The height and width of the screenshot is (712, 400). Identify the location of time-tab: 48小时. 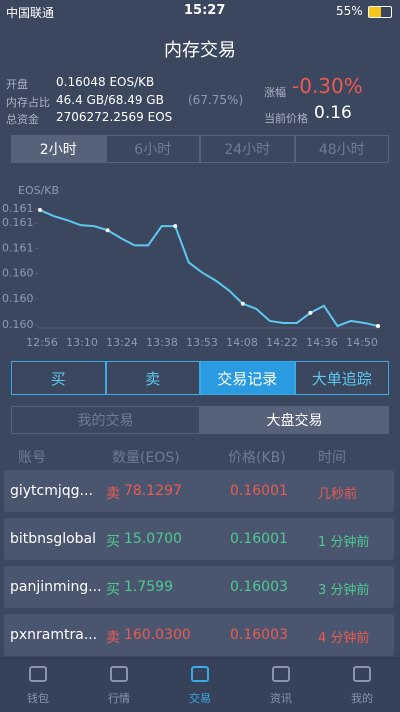
(341, 149).